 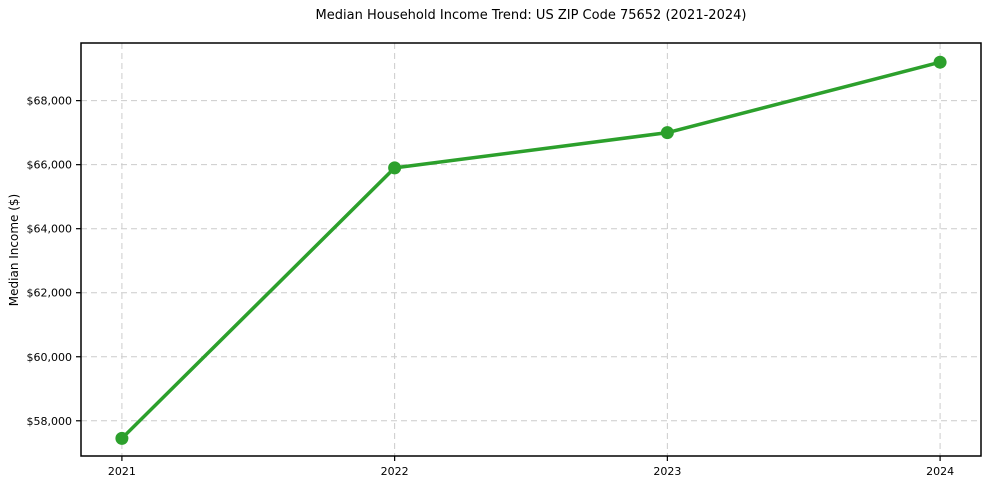 What do you see at coordinates (50, 293) in the screenshot?
I see `y-tick-label: $62,000` at bounding box center [50, 293].